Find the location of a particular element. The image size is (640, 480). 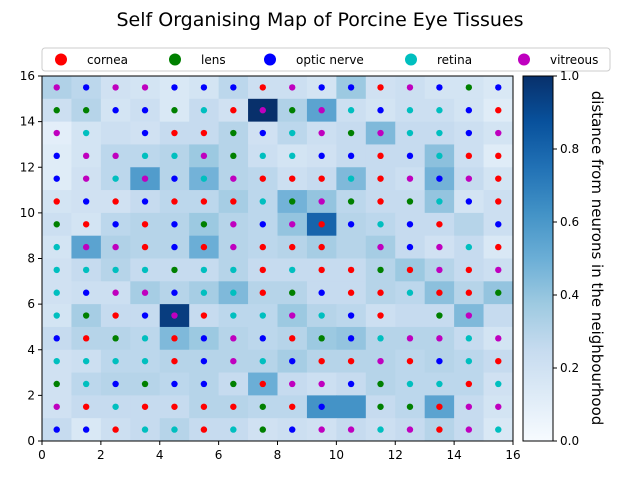

y-tick-label: 16 is located at coordinates (27, 76).